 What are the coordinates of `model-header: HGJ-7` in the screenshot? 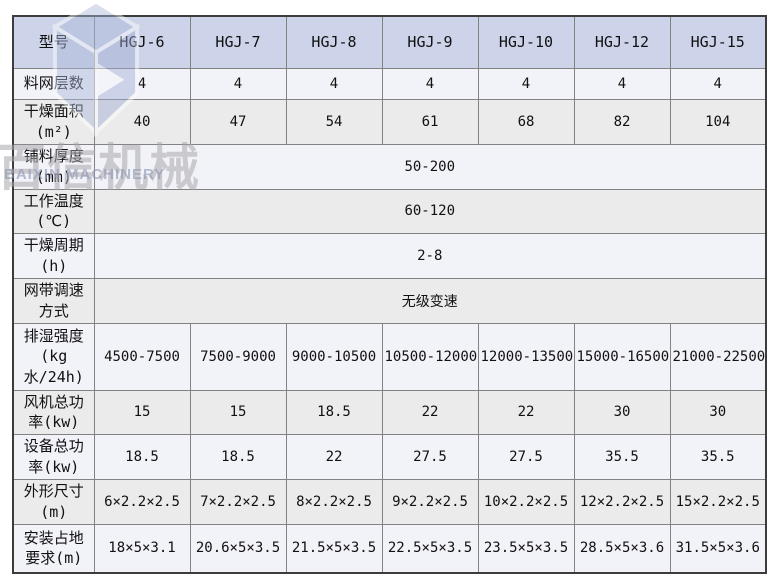 It's located at (238, 42).